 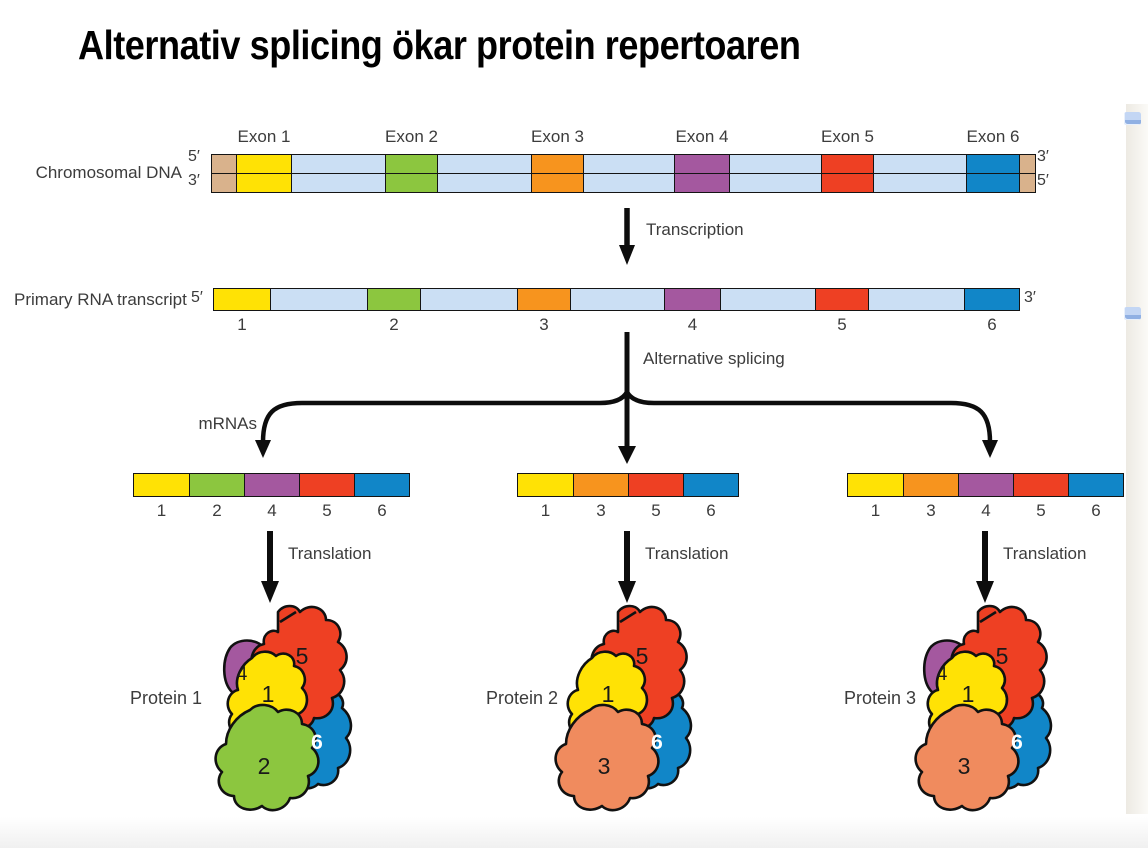 I want to click on subunit-number: 2, so click(x=264, y=766).